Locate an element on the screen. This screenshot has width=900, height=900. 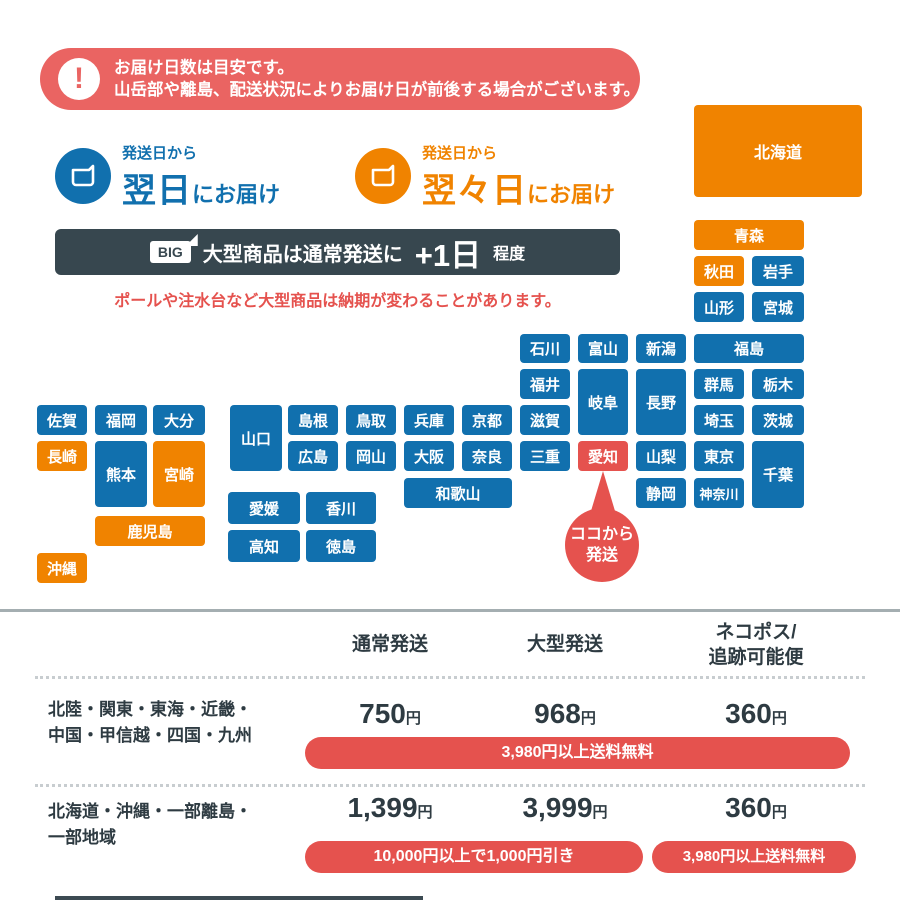
price-nekopos-main: 360円 is located at coordinates (756, 714).